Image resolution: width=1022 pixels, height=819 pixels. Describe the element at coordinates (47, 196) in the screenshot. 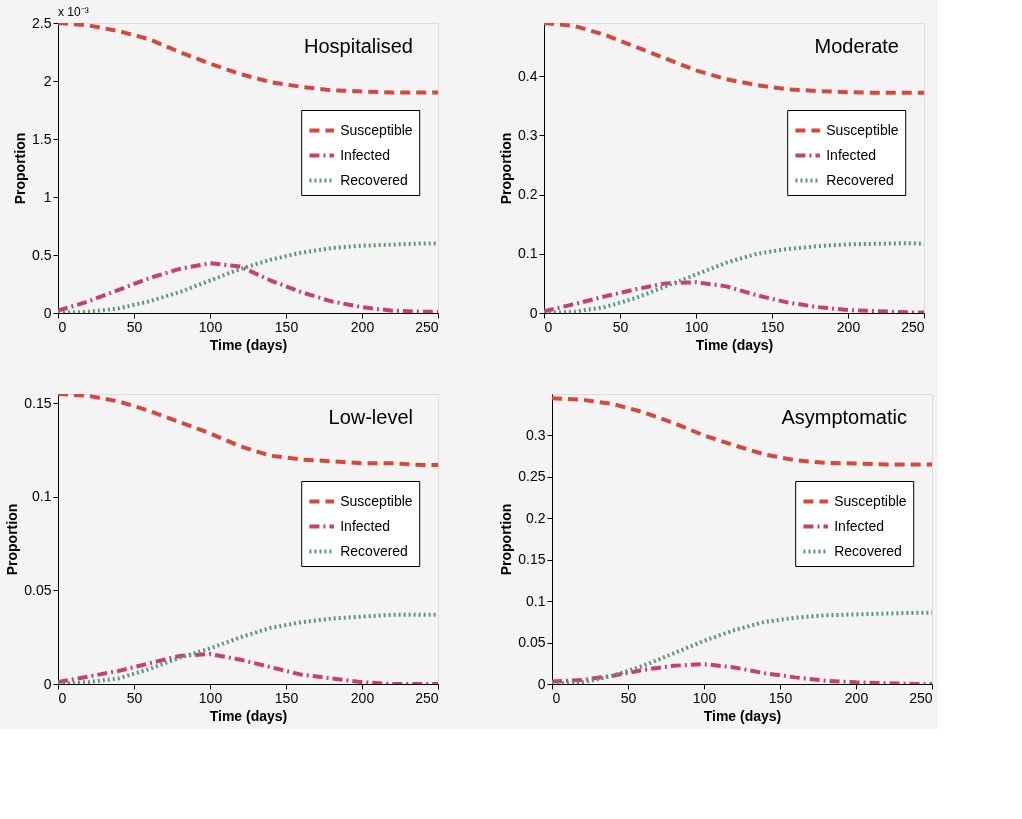

I see `y-tick-label: 1` at that location.